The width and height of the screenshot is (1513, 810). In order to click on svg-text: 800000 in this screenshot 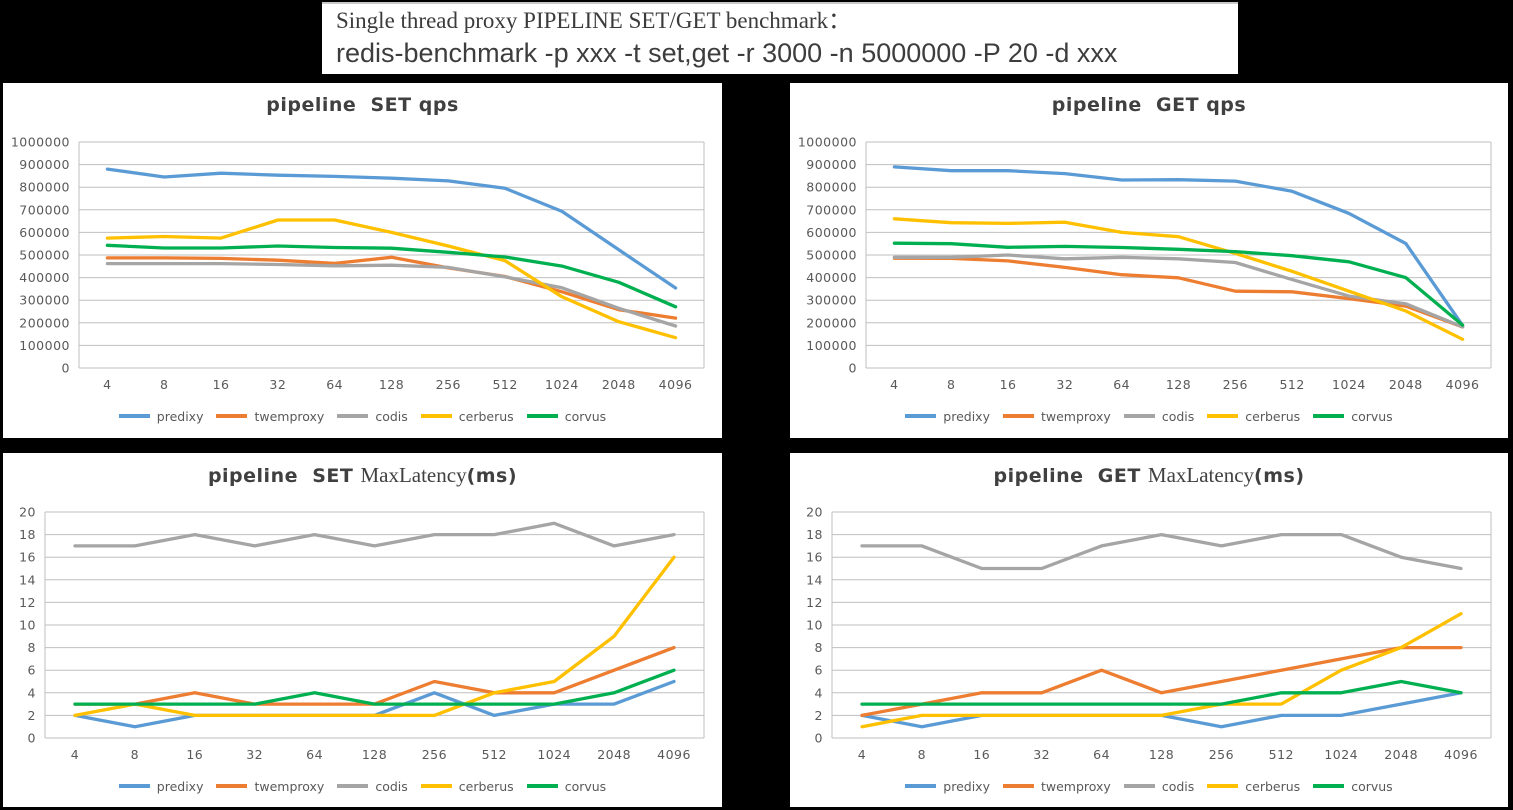, I will do `click(831, 187)`.